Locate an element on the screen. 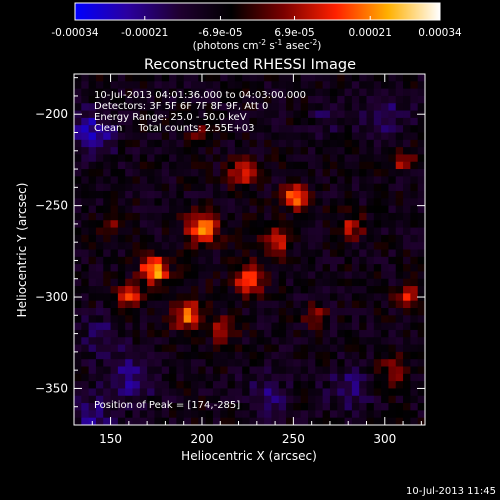  colorbar-tick-label: 6.9e-05 is located at coordinates (294, 33).